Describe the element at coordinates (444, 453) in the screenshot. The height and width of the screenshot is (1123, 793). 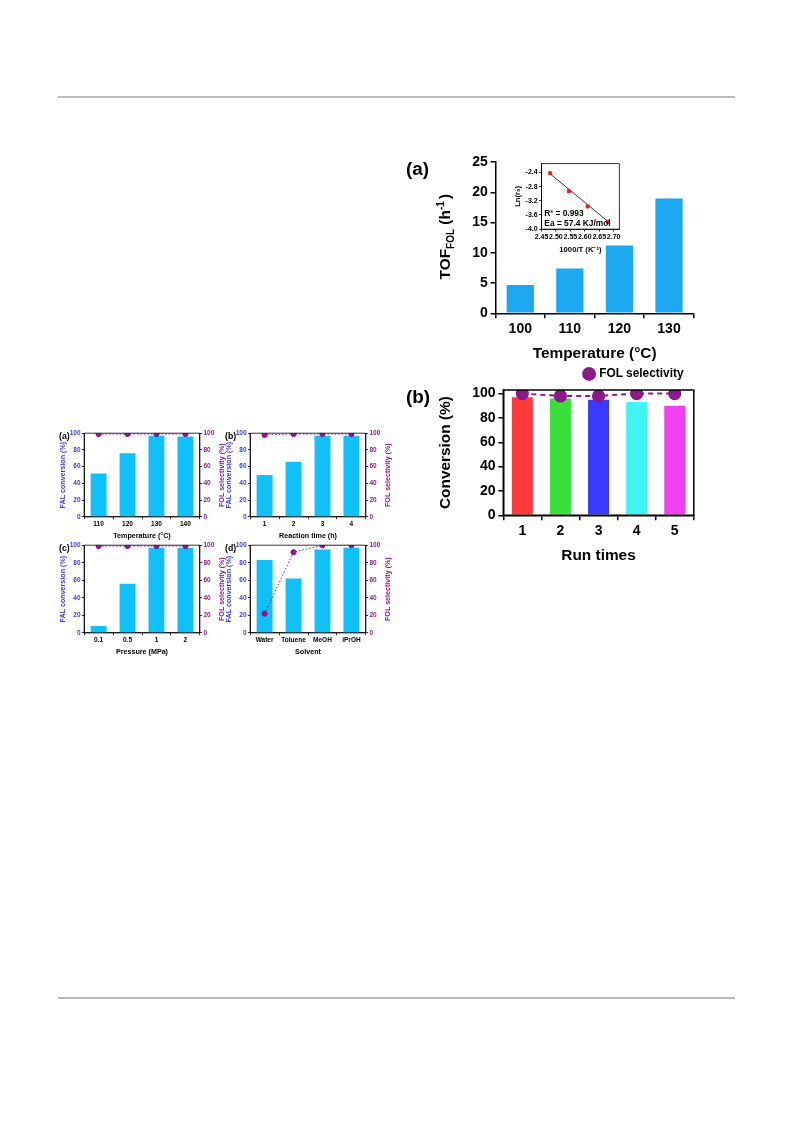
I see `y-axis-title: Conversion (%)` at that location.